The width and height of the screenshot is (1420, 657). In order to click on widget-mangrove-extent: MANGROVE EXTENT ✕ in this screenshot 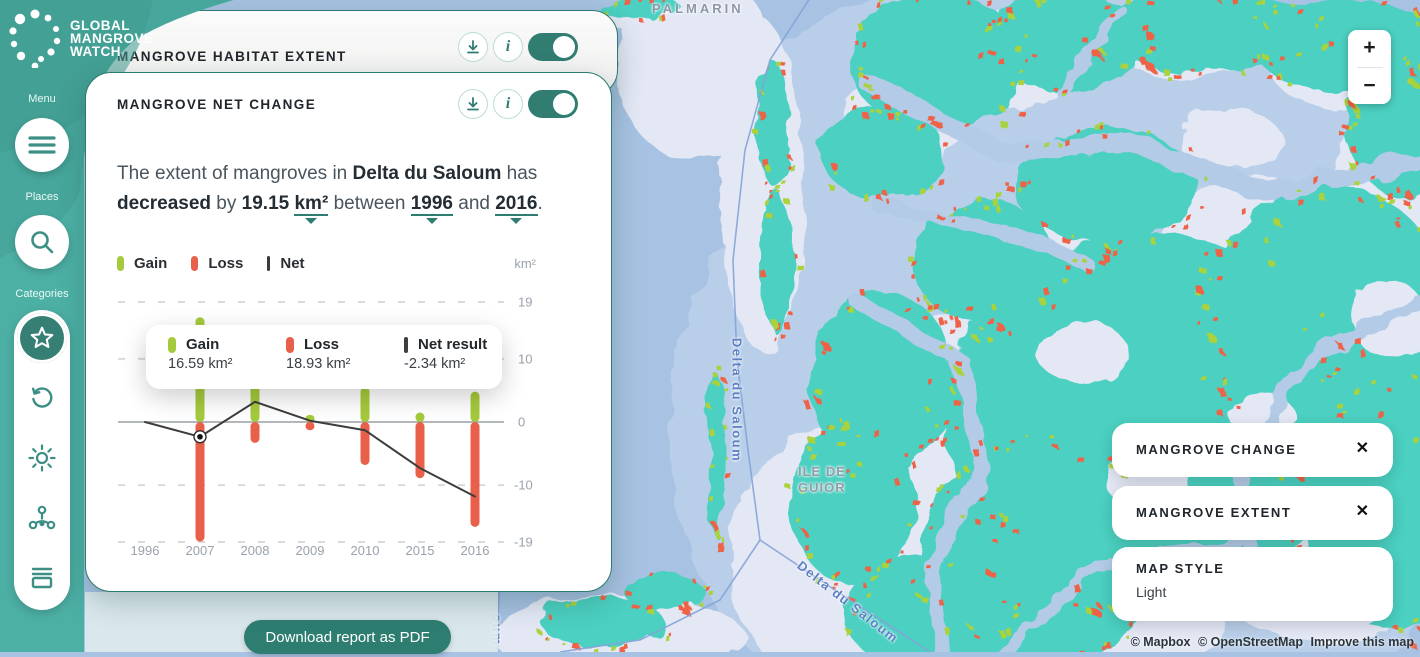, I will do `click(1252, 513)`.